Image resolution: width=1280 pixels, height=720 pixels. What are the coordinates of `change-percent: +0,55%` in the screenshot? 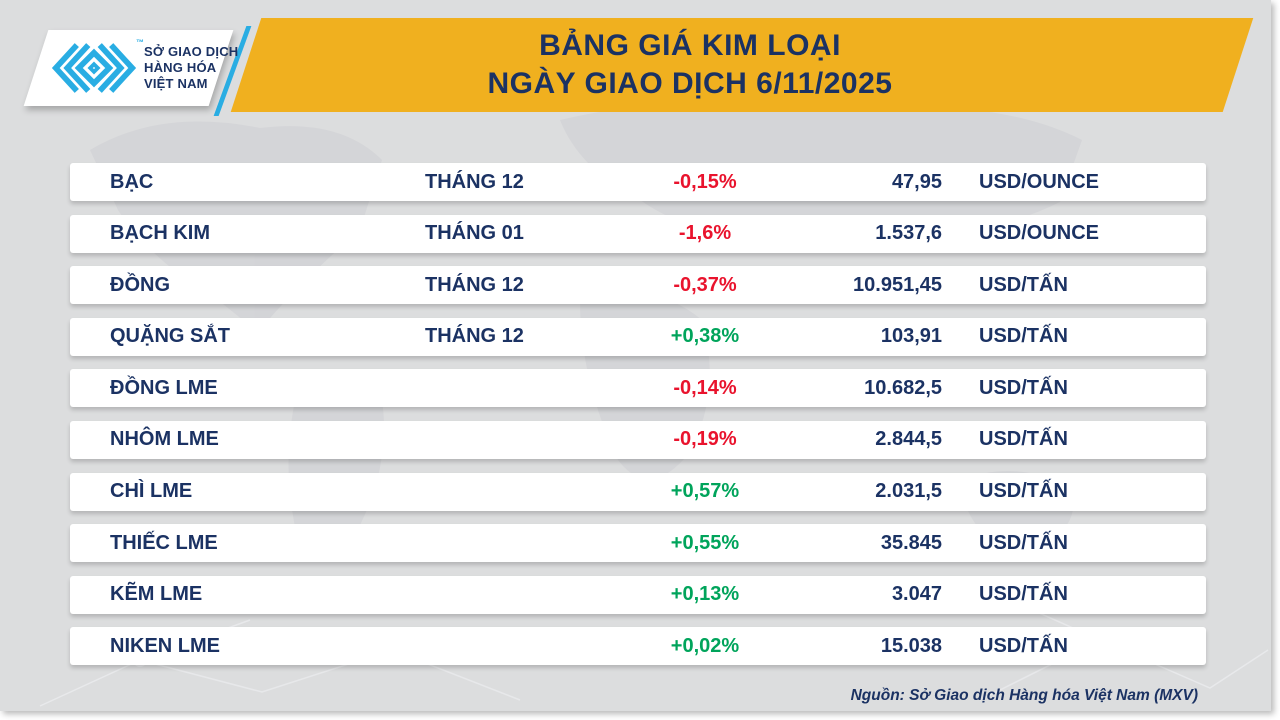 It's located at (705, 542).